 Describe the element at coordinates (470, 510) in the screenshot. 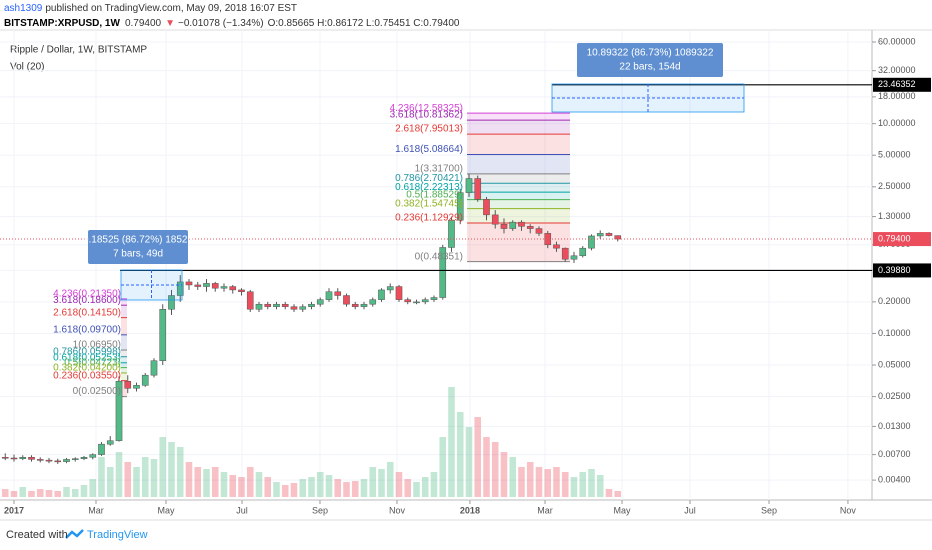

I see `x-tick-label: 2018` at that location.